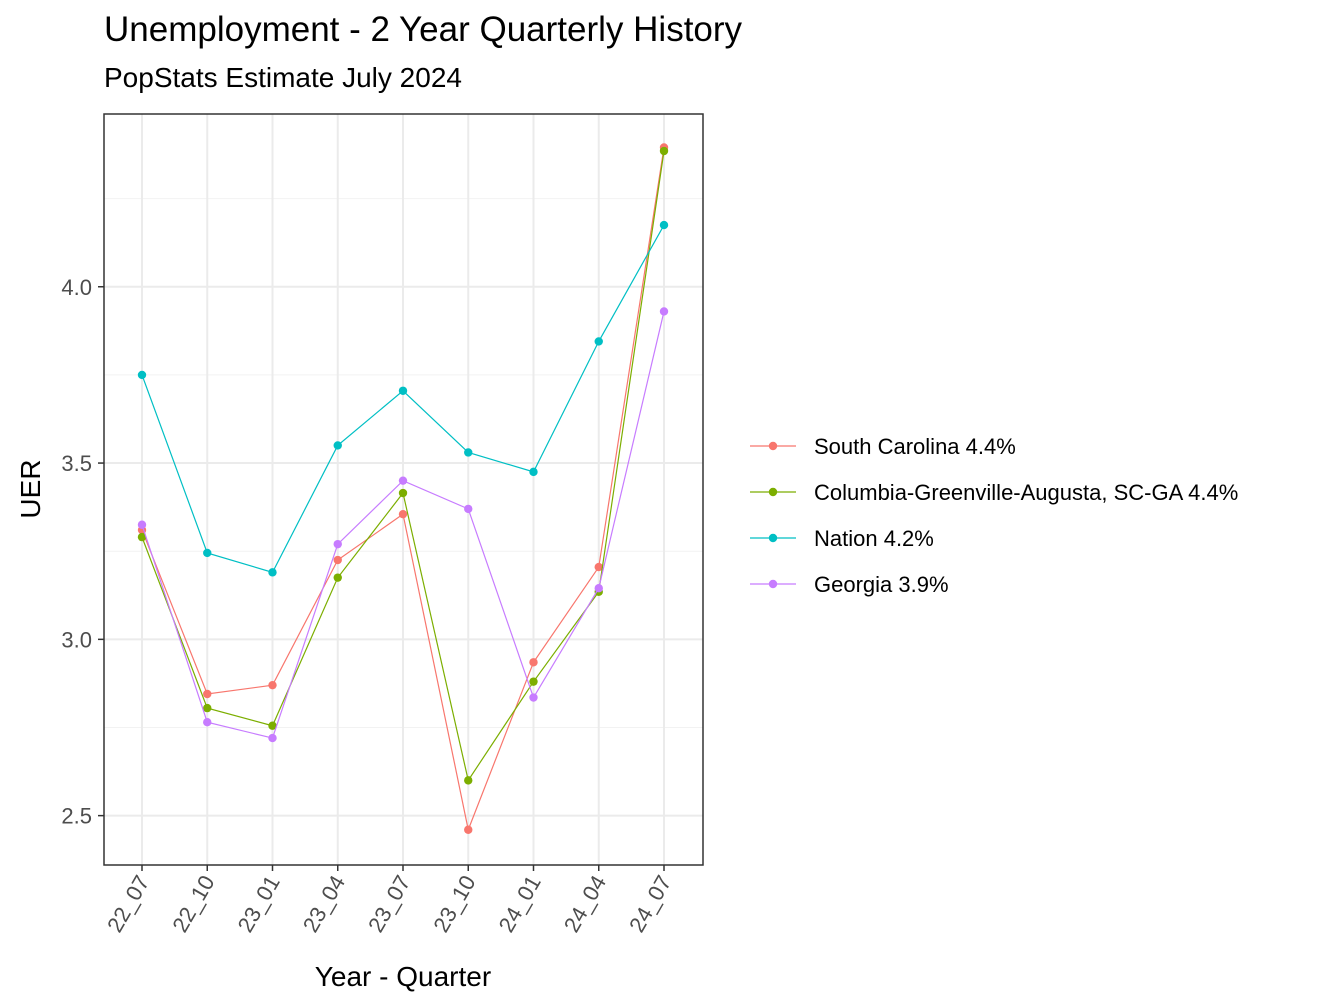 The height and width of the screenshot is (1008, 1344). What do you see at coordinates (881, 584) in the screenshot?
I see `legend-label: Georgia 3.9%` at bounding box center [881, 584].